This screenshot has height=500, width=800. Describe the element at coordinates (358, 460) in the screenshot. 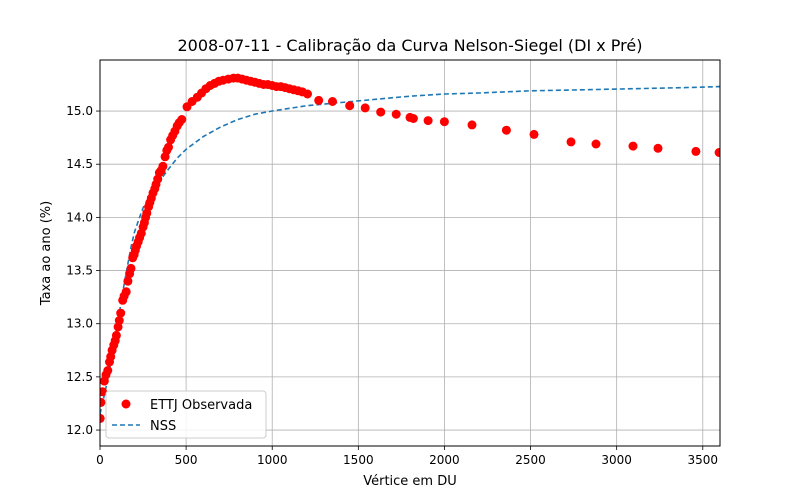

I see `x-tick-label: 1500` at that location.